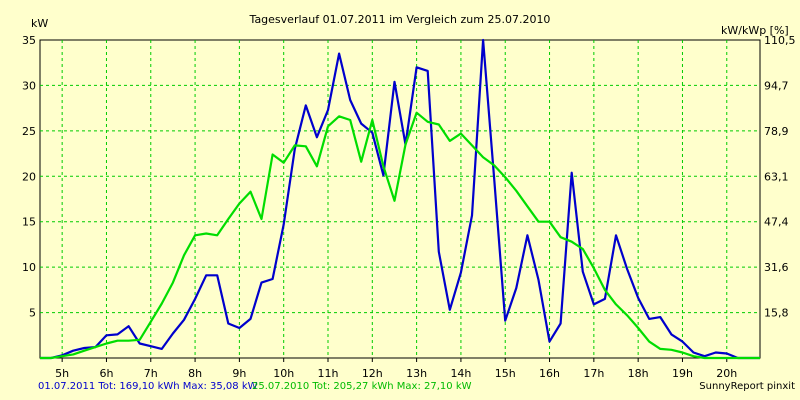 The width and height of the screenshot is (800, 400). I want to click on y-axis-right-ticks: 15,8 31,6 47,4 63,1 78,9 94,7 110,5, so click(780, 177).